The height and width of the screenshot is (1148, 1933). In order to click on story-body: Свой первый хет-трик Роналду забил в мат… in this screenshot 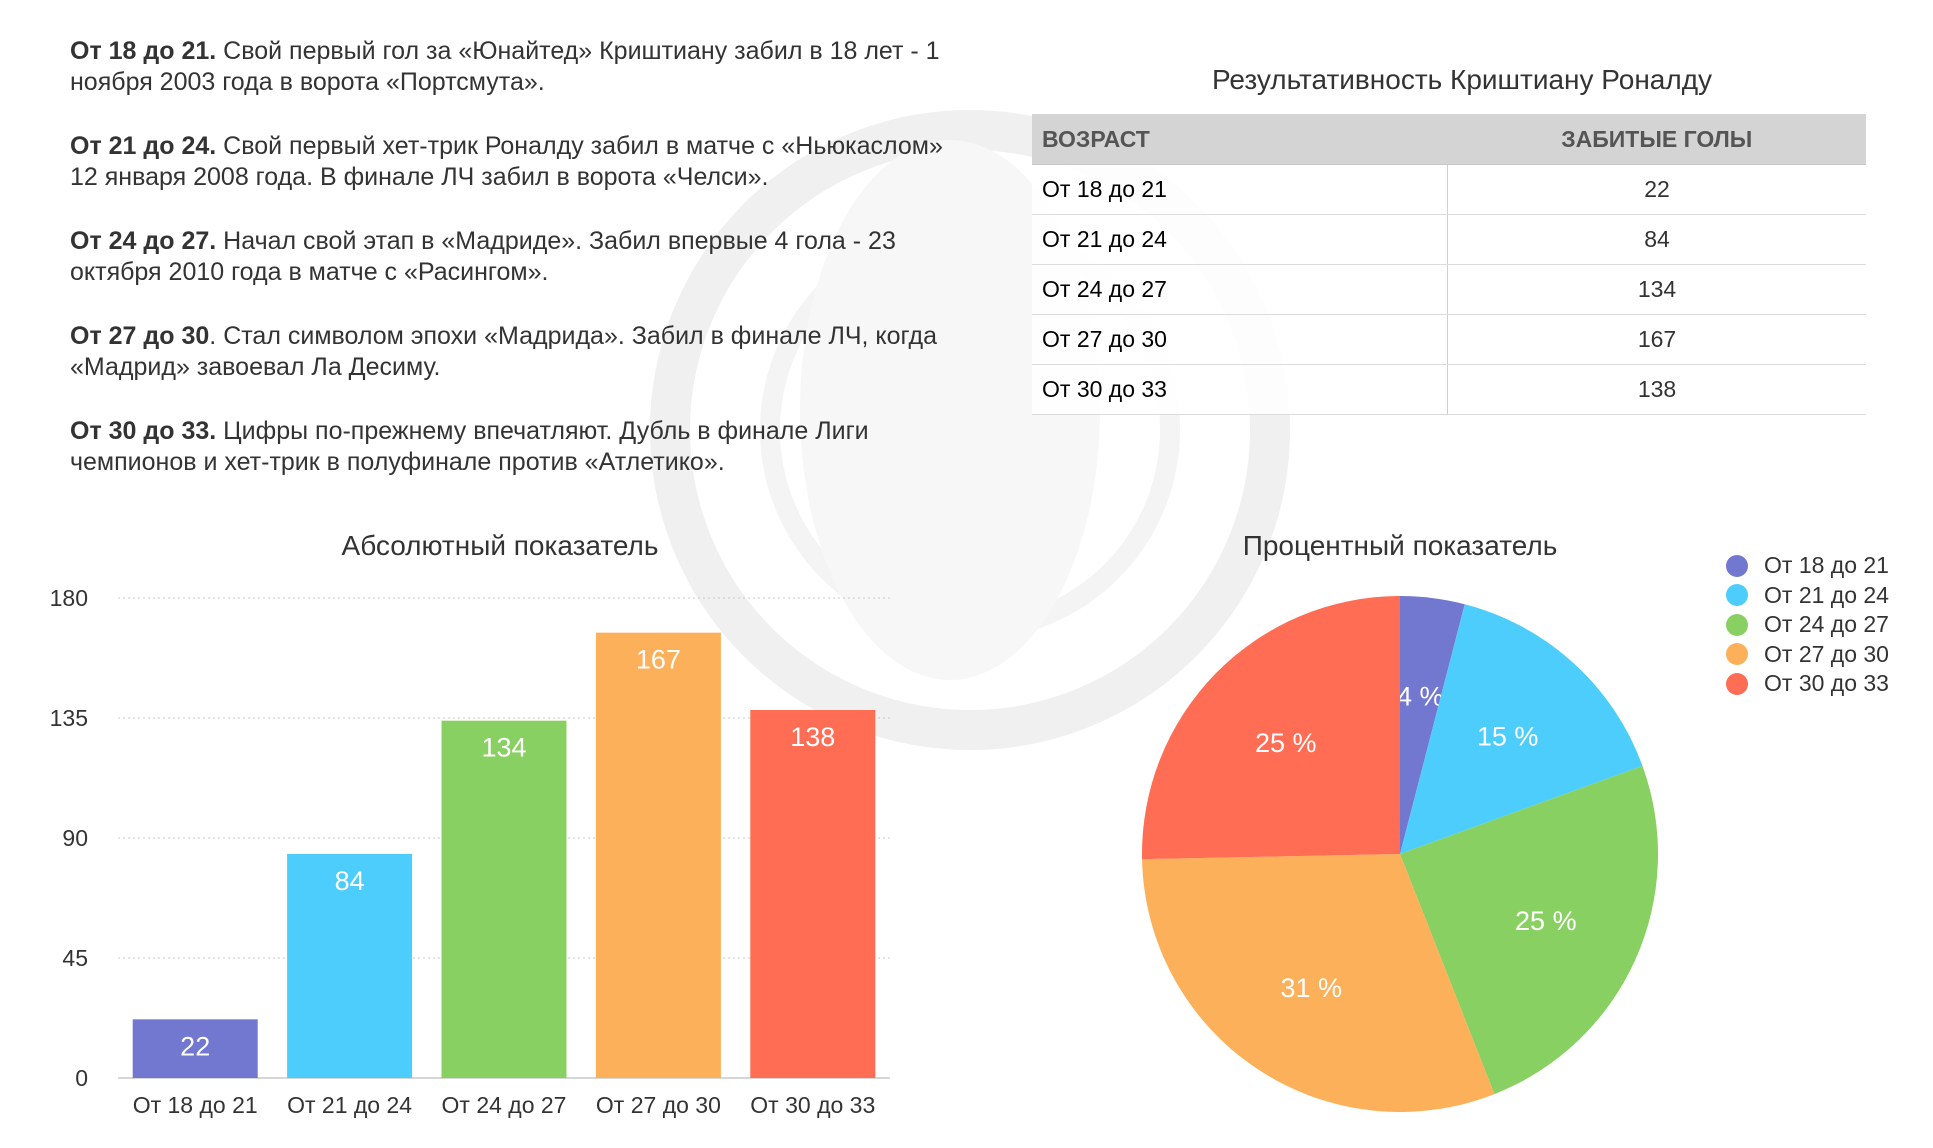, I will do `click(506, 161)`.